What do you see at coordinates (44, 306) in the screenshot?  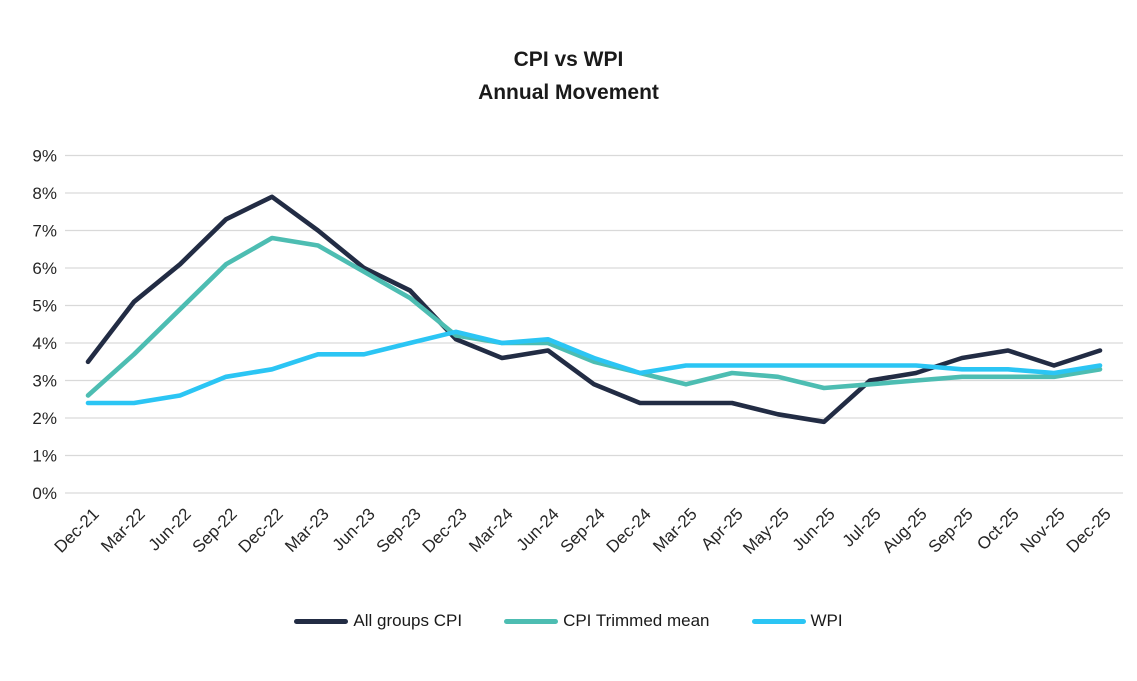 I see `y-tick-label: 5%` at bounding box center [44, 306].